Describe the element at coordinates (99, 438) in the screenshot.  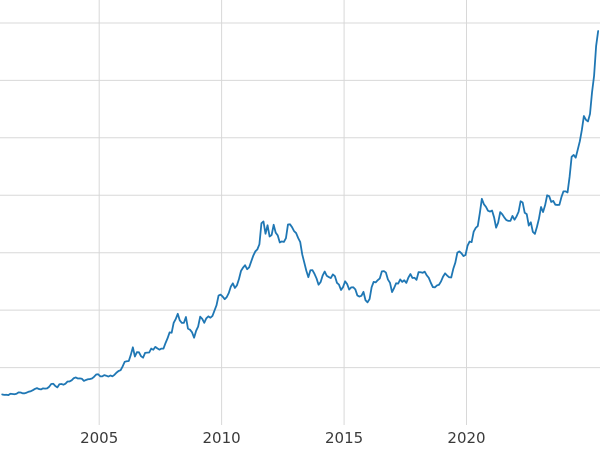
I see `x-tick-label: 2005` at that location.